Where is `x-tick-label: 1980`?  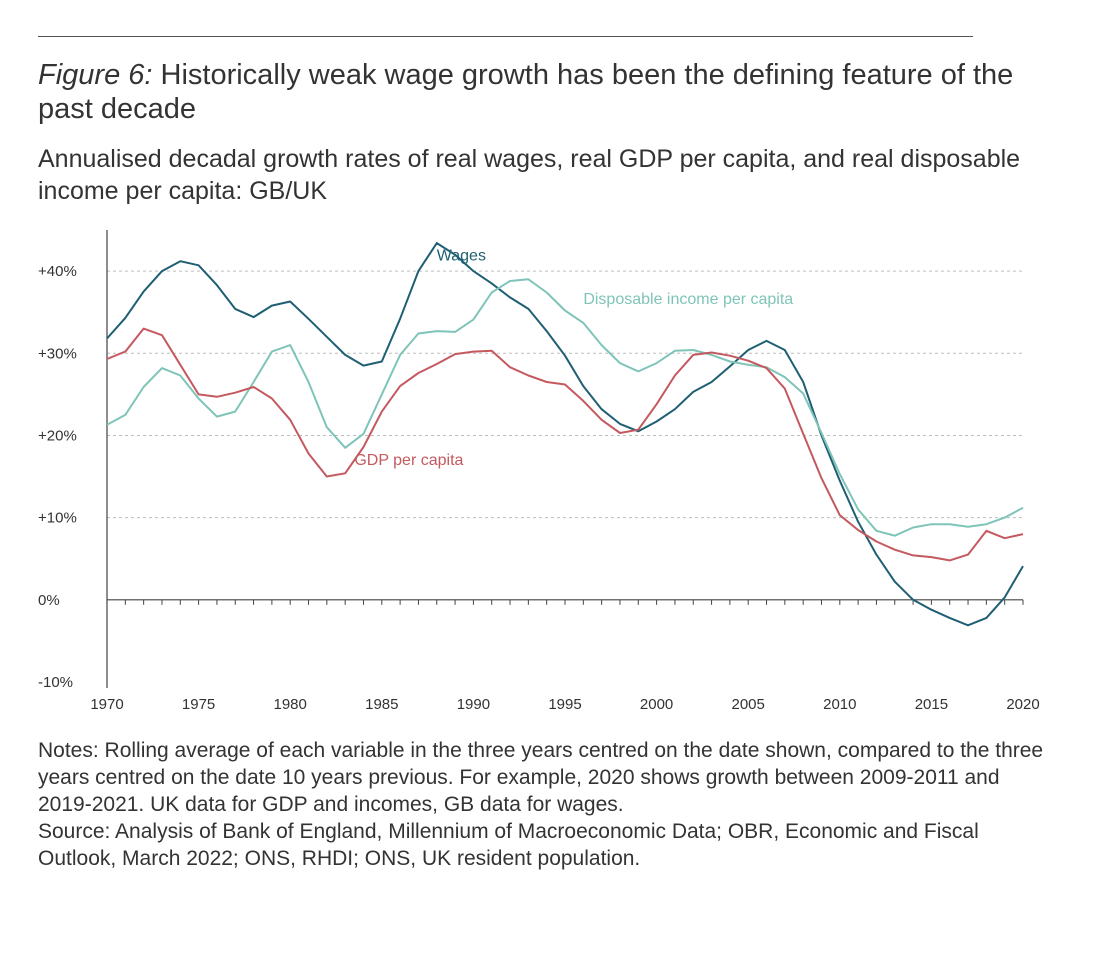
x-tick-label: 1980 is located at coordinates (290, 704).